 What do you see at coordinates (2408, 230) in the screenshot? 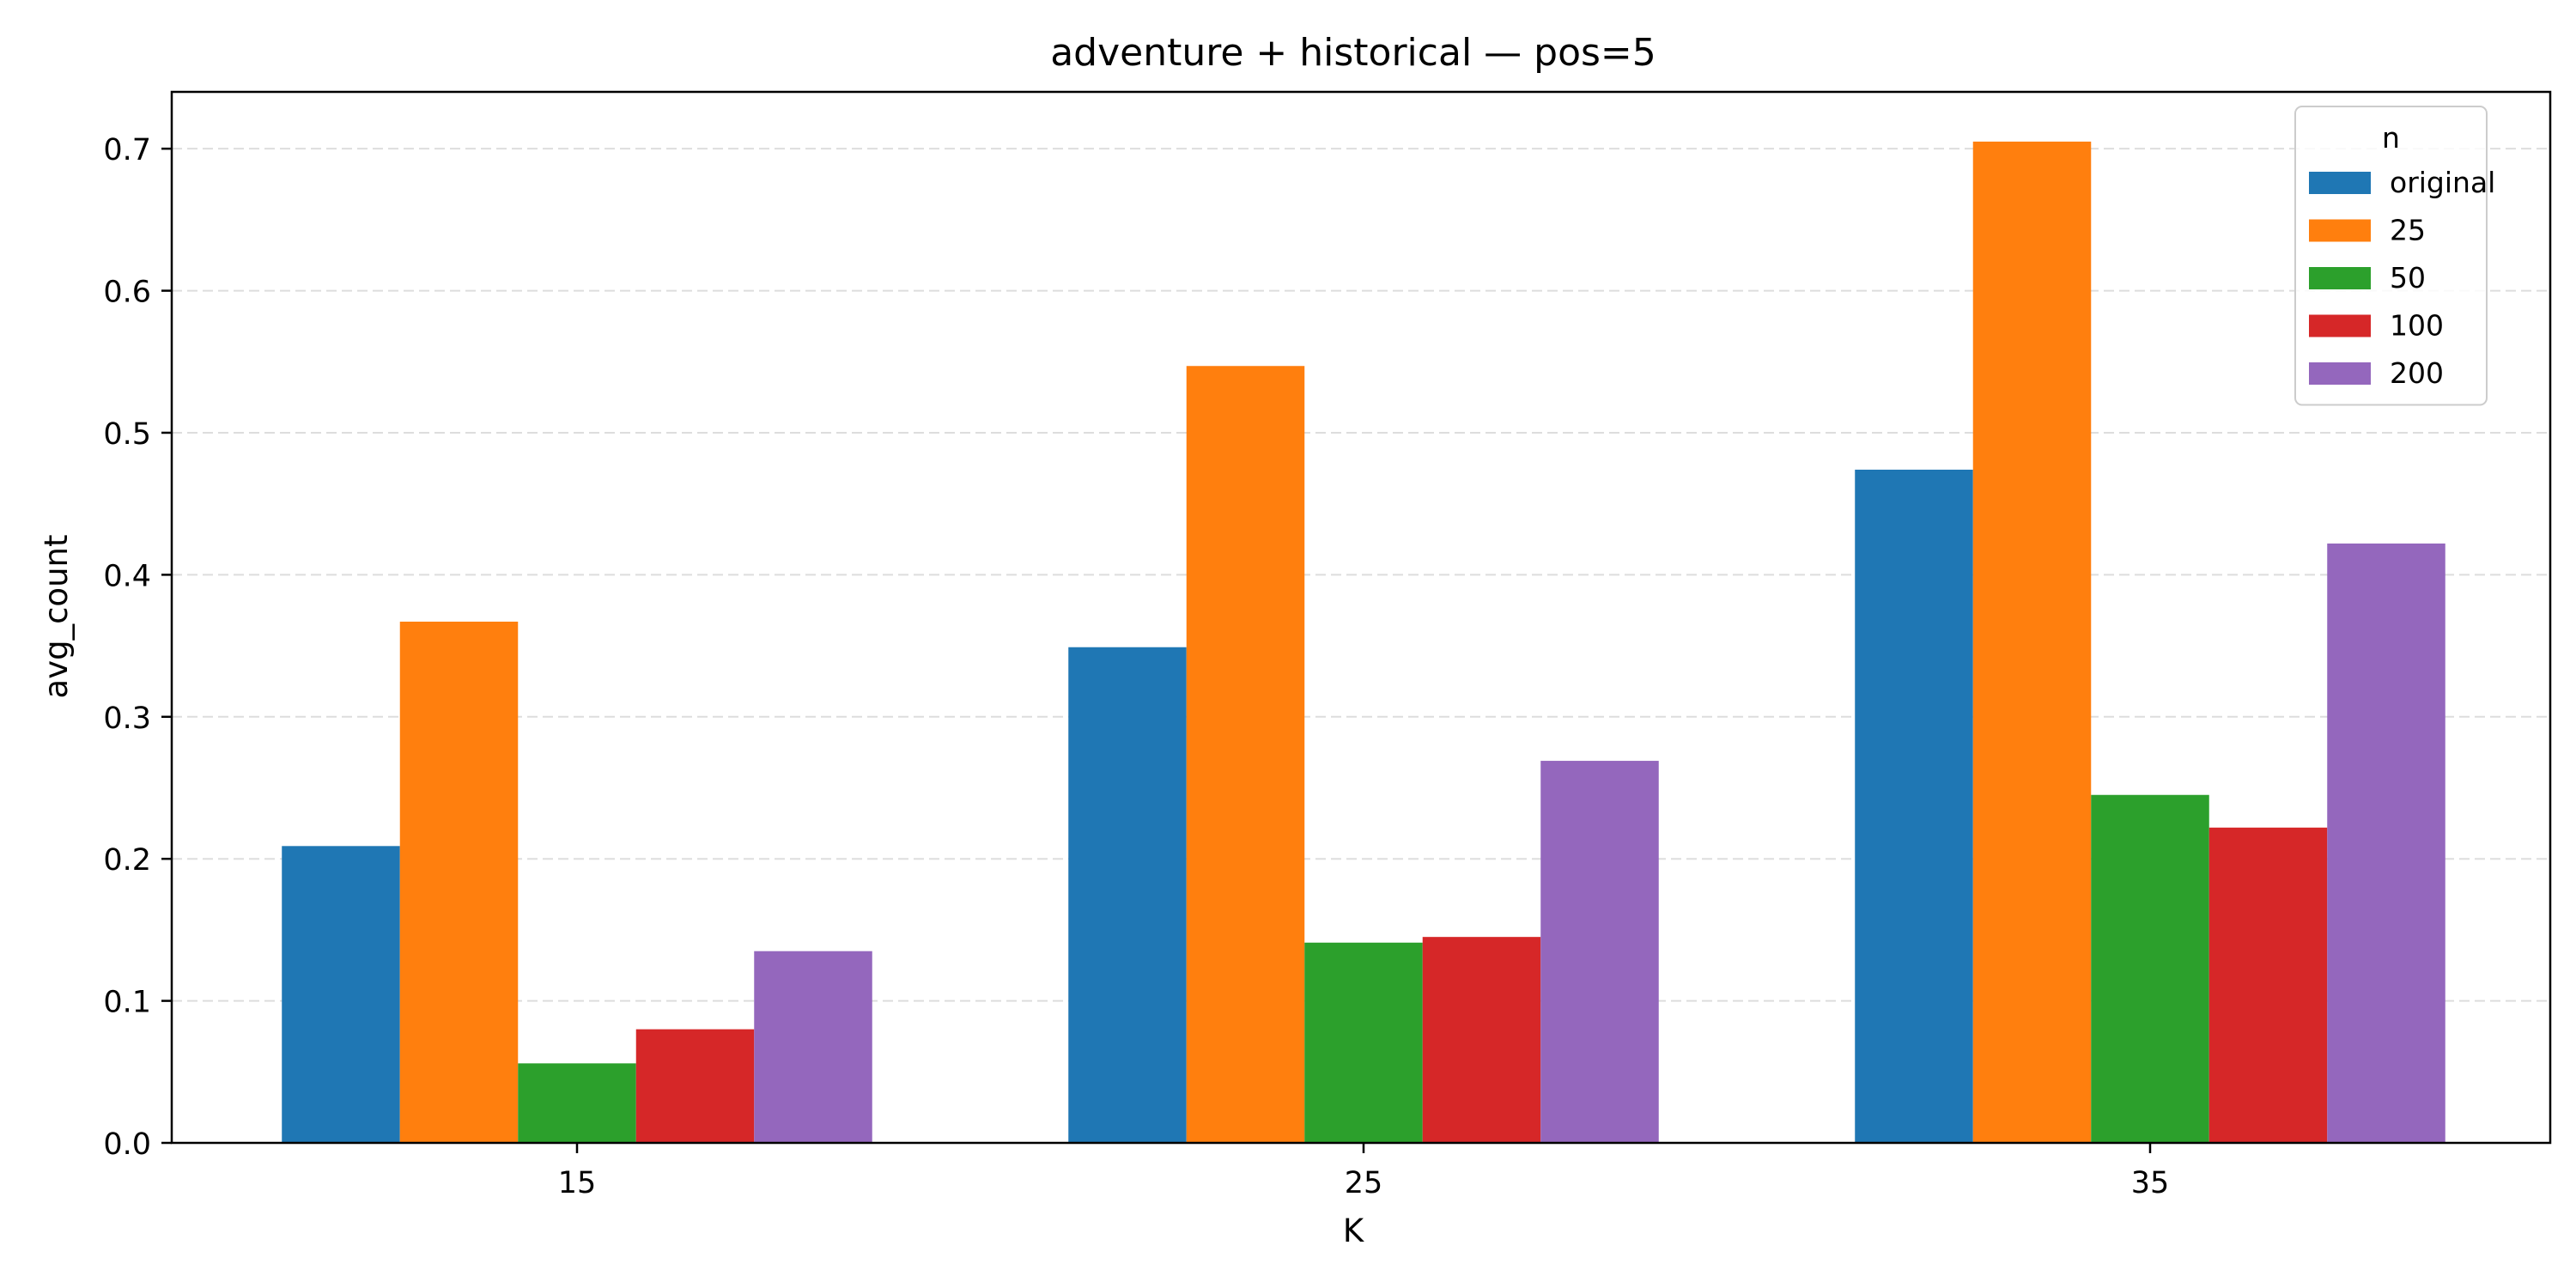
I see `legend-label-25: 25` at bounding box center [2408, 230].